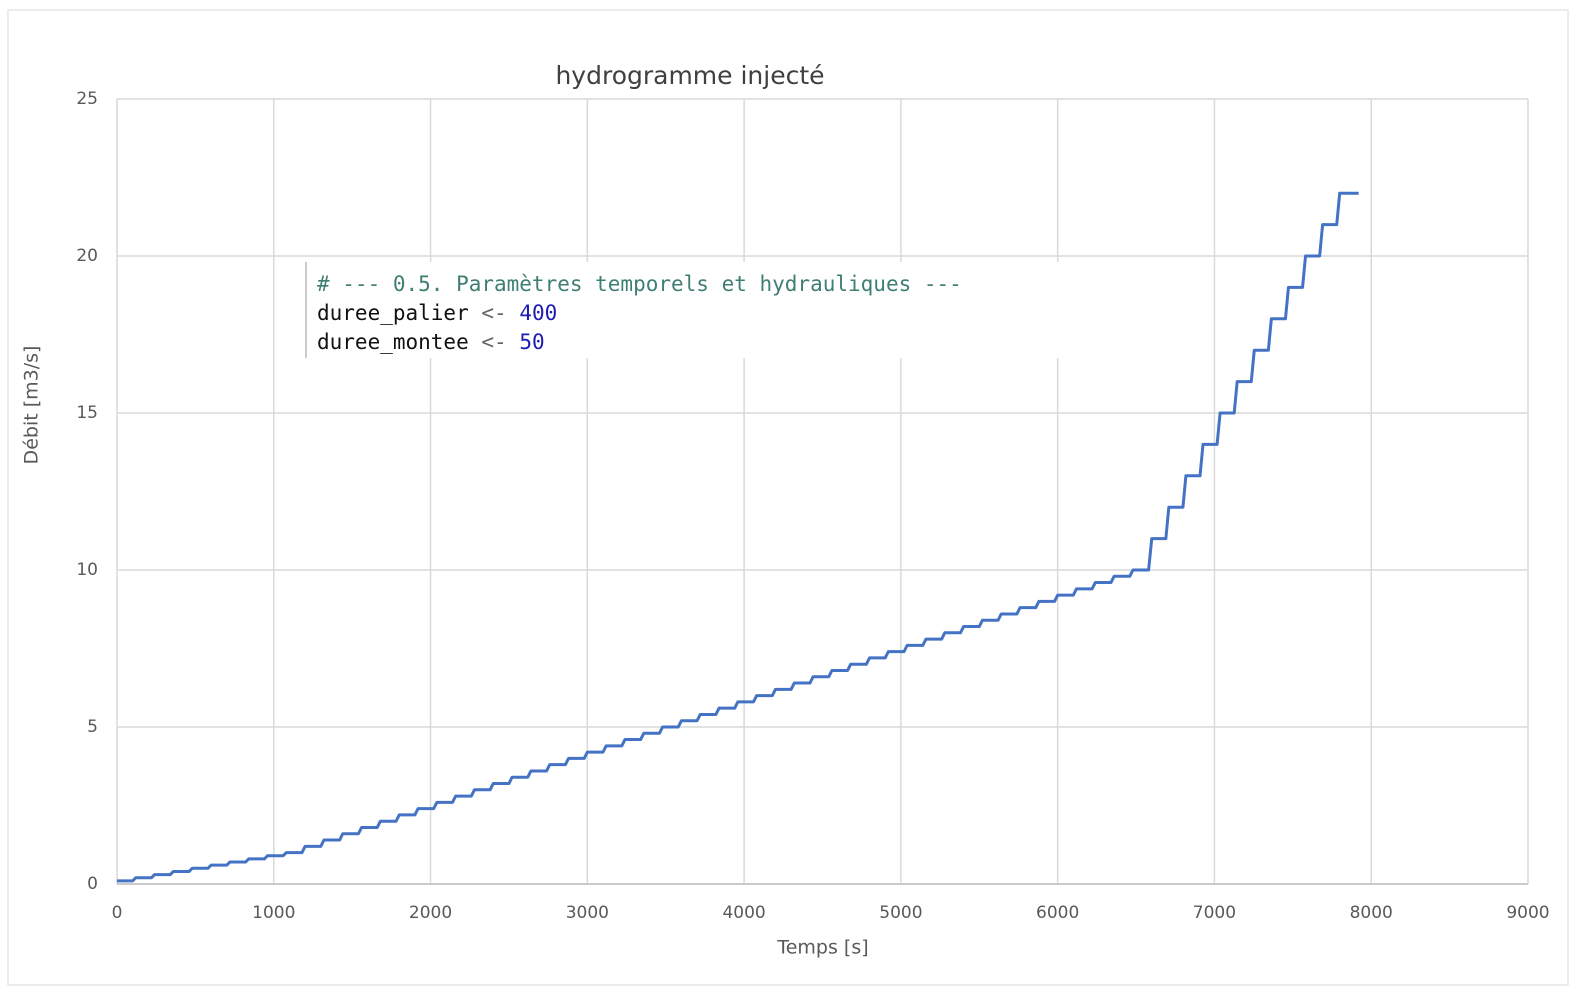  I want to click on x-tick-label: 4000, so click(743, 913).